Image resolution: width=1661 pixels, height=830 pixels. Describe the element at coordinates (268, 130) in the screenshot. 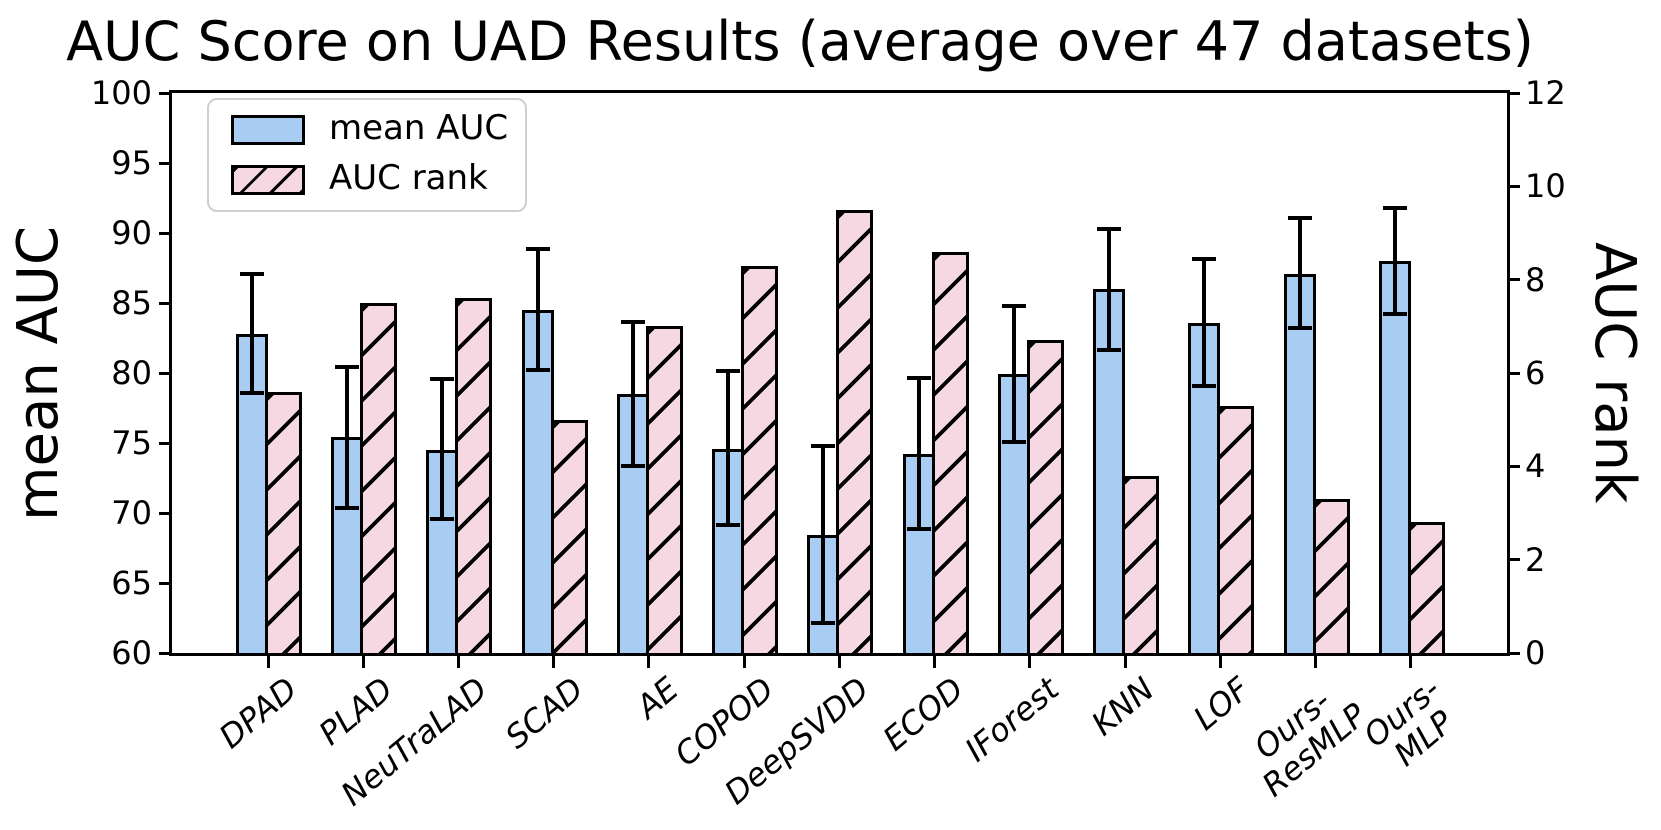

I see `legend-swatch-mean-auc` at that location.